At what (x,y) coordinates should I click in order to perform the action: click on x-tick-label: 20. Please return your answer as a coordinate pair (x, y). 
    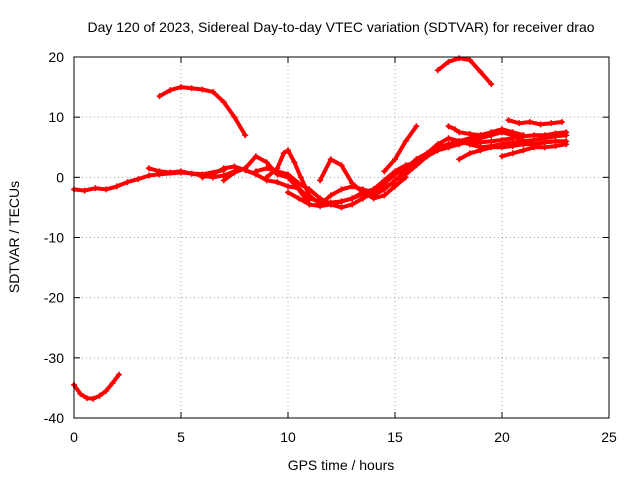
    Looking at the image, I should click on (502, 437).